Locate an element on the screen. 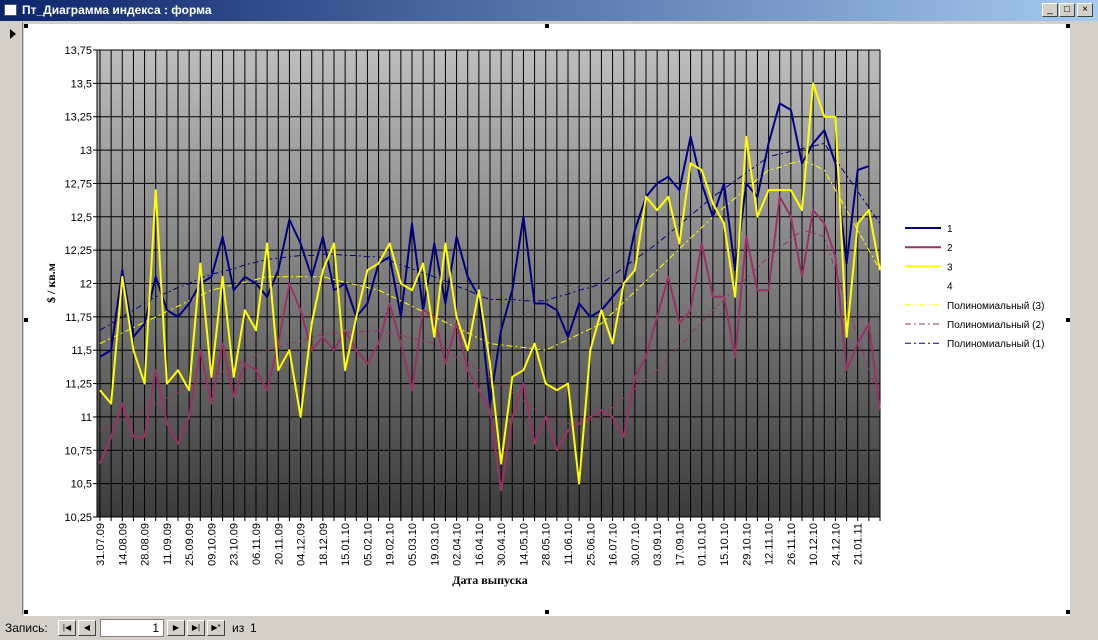  x-tick-label: 06.11.09 is located at coordinates (257, 544).